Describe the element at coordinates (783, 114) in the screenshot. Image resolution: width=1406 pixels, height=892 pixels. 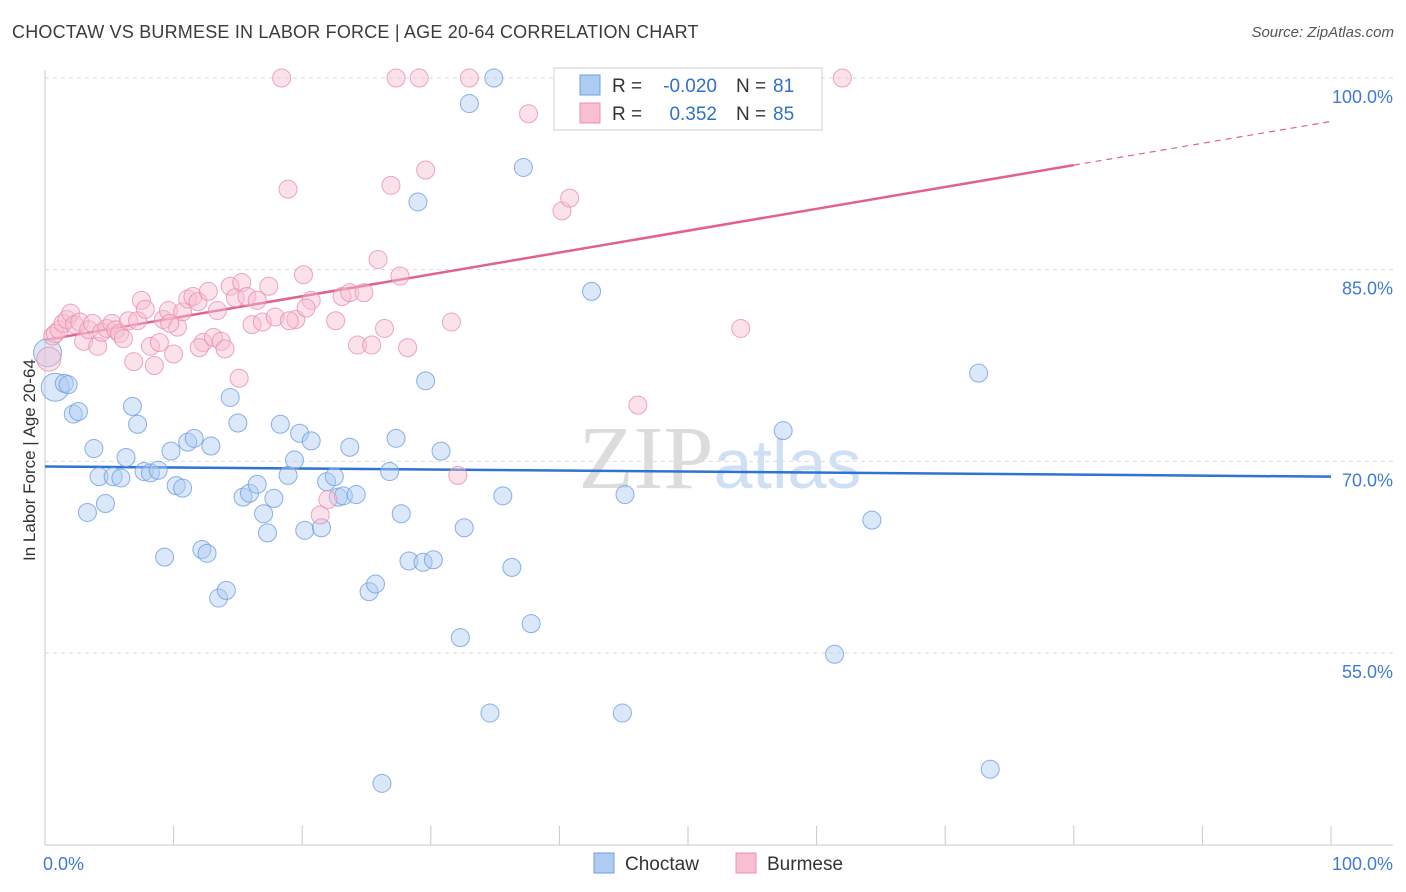
I see `legend-n-value: 85` at that location.